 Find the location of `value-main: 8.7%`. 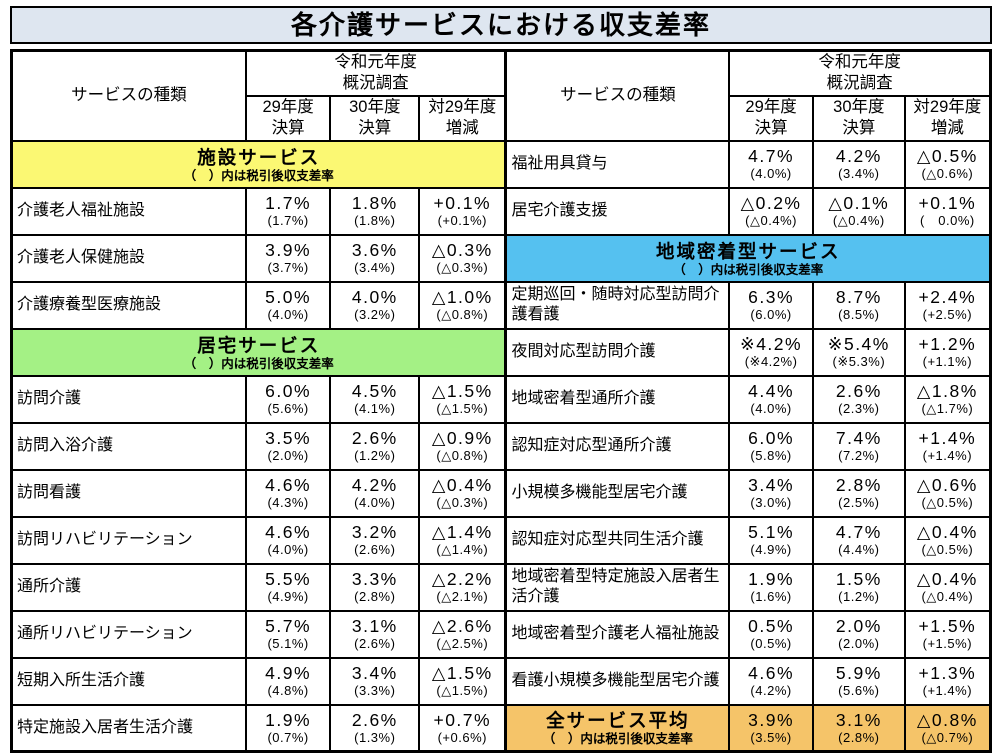

value-main: 8.7% is located at coordinates (858, 297).